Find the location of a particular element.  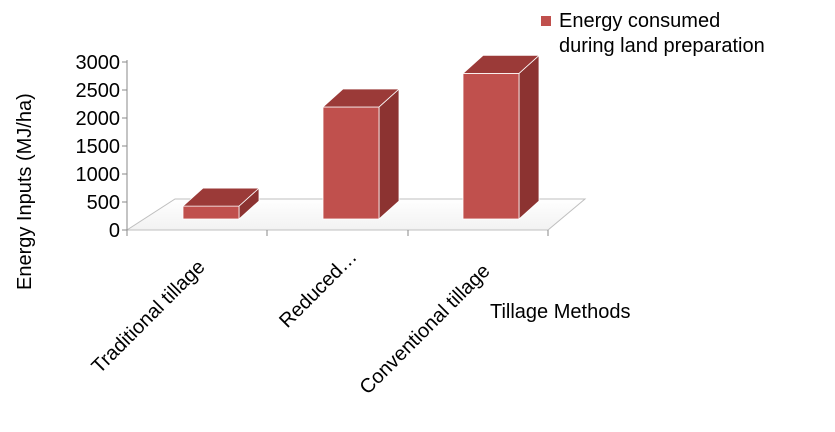

y-tick-label: 0 is located at coordinates (114, 231).